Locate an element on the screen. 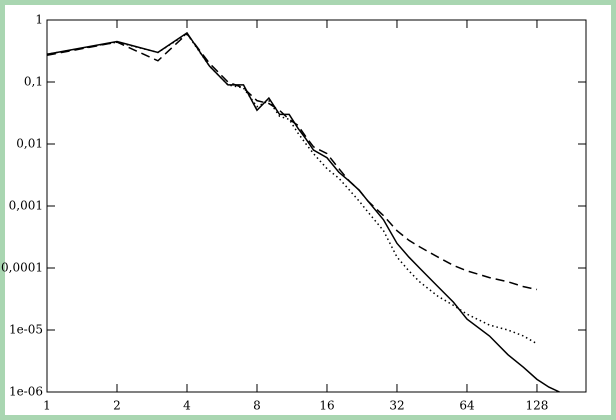 This screenshot has height=420, width=616. y-tick-label: 0,01 is located at coordinates (29, 144).